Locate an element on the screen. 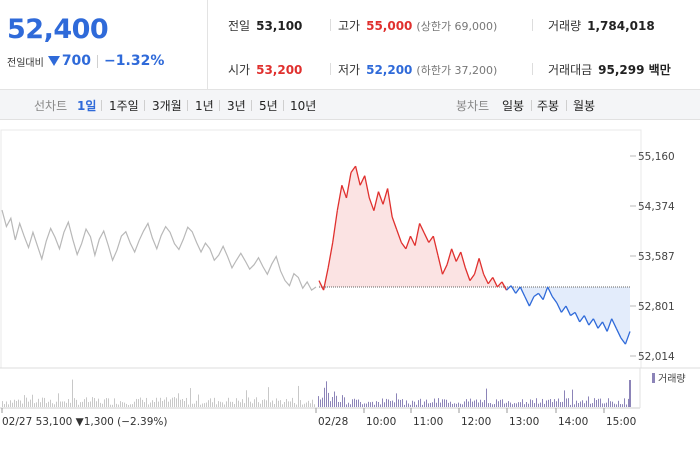  volume-legend: 거래량 is located at coordinates (669, 379).